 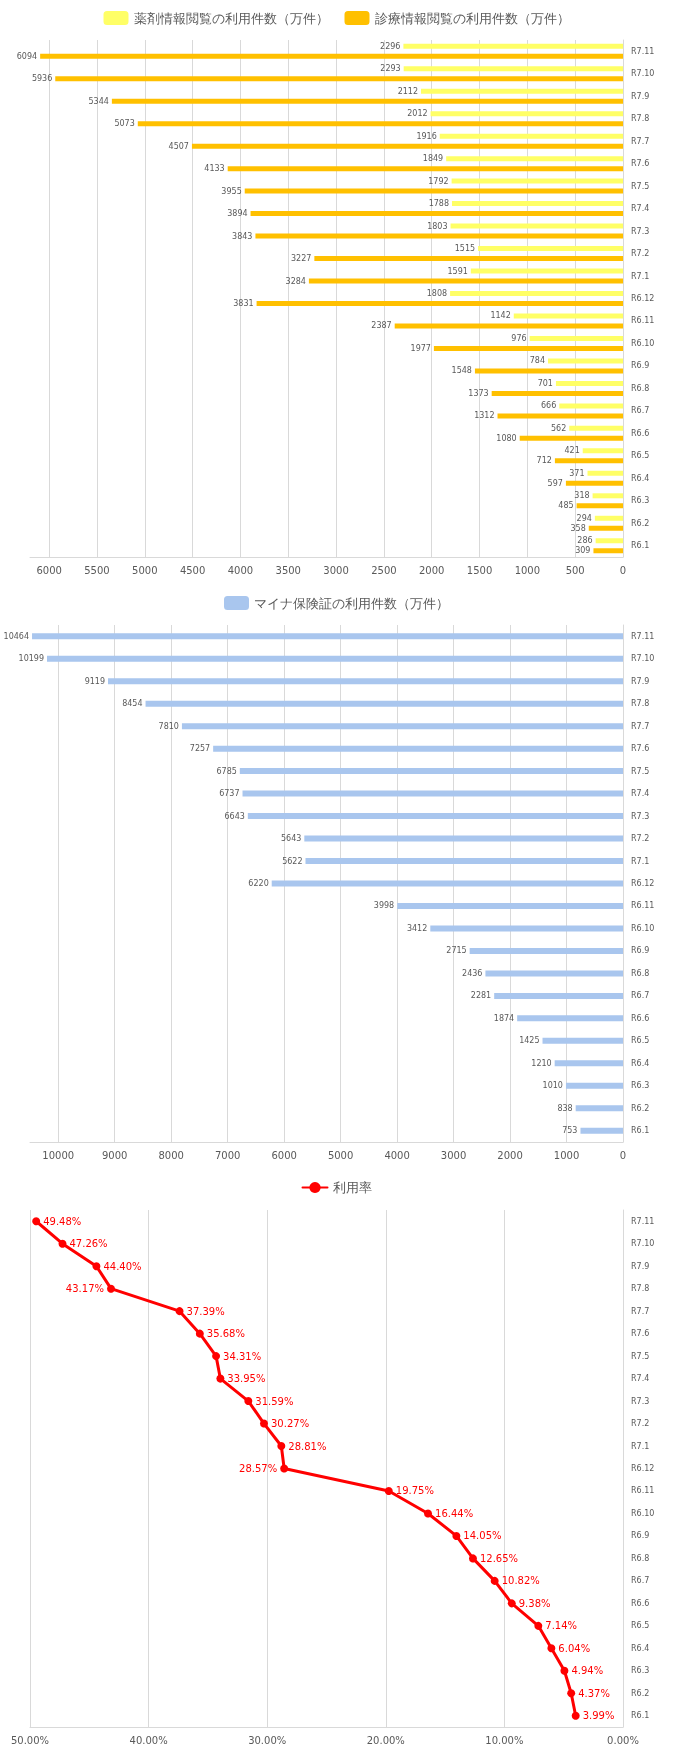 What do you see at coordinates (640, 1086) in the screenshot?
I see `y-tick-label: R6.3` at bounding box center [640, 1086].